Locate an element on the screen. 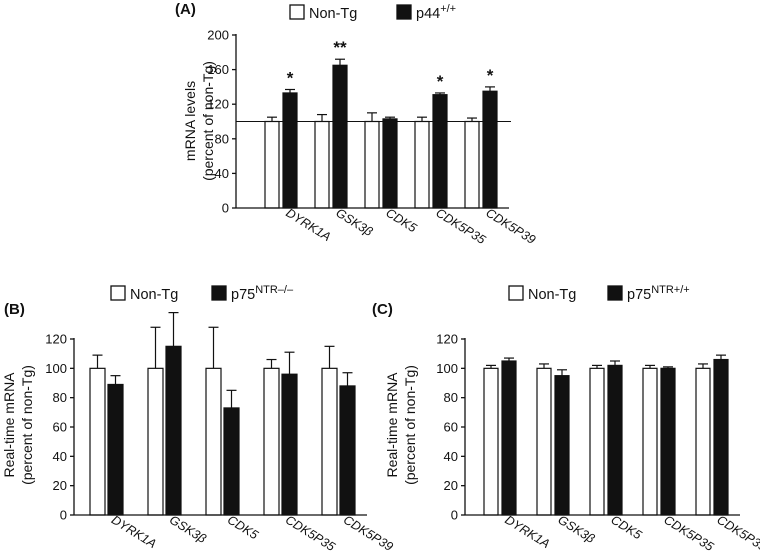  panel-a-label: (A) is located at coordinates (185, 9).